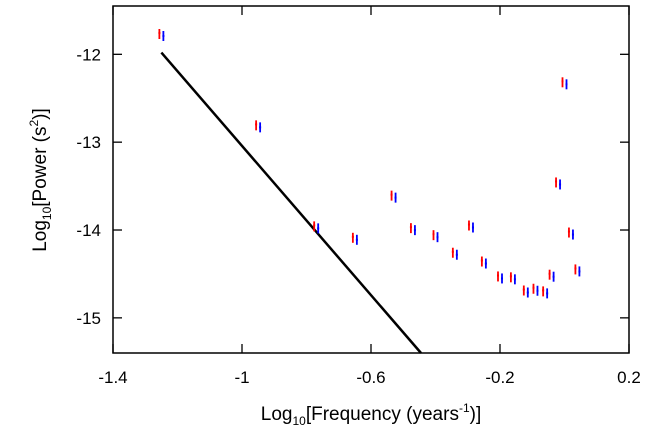 The image size is (670, 433). Describe the element at coordinates (112, 377) in the screenshot. I see `x-tick-label: -1.4` at that location.